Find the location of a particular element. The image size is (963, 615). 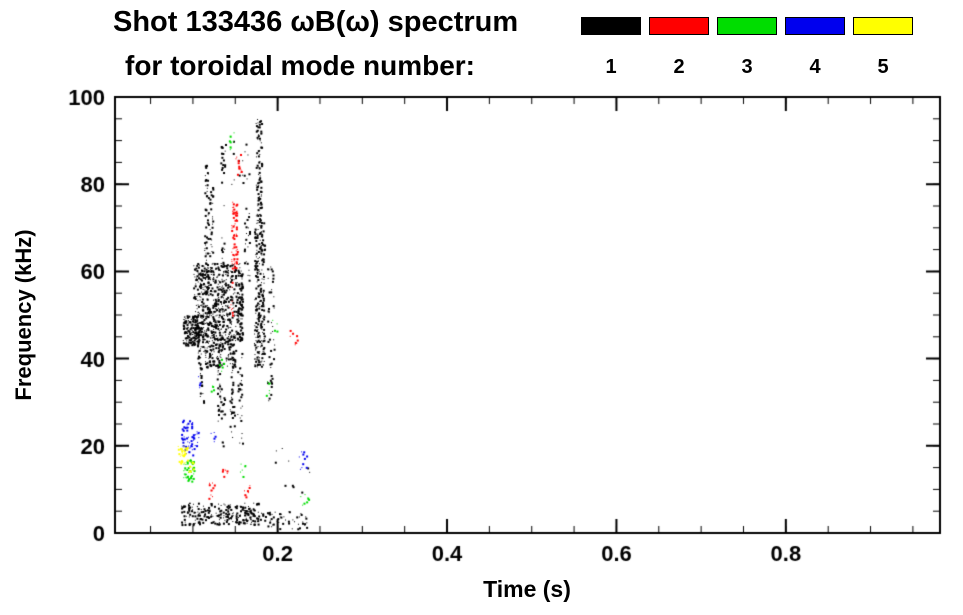

legend is located at coordinates (747, 26).